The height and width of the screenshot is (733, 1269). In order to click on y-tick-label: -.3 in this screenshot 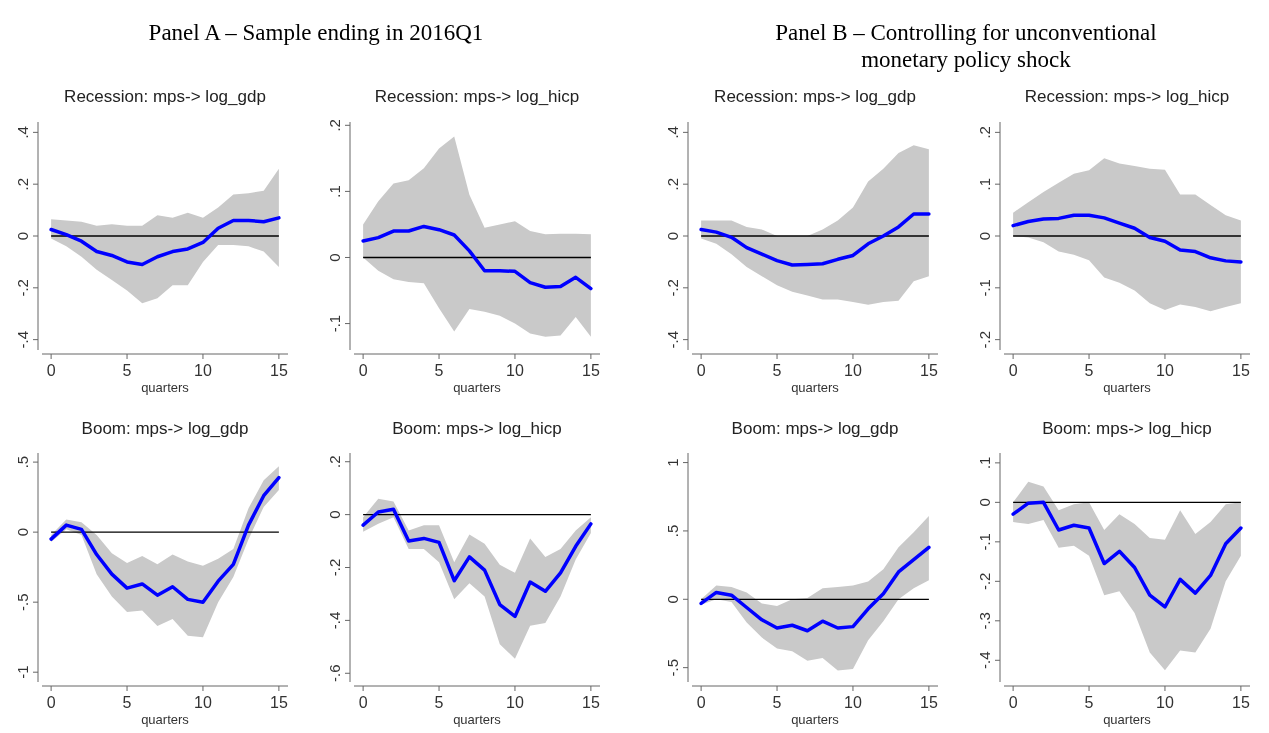, I will do `click(984, 621)`.